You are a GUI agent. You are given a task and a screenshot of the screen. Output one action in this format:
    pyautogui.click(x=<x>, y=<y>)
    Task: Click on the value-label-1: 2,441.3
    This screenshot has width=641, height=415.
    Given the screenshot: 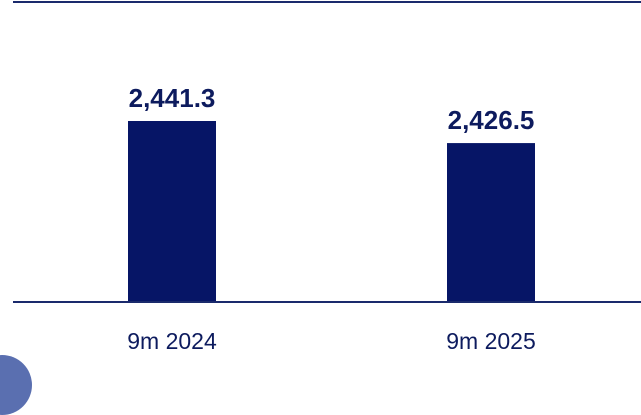 What is the action you would take?
    pyautogui.click(x=172, y=98)
    